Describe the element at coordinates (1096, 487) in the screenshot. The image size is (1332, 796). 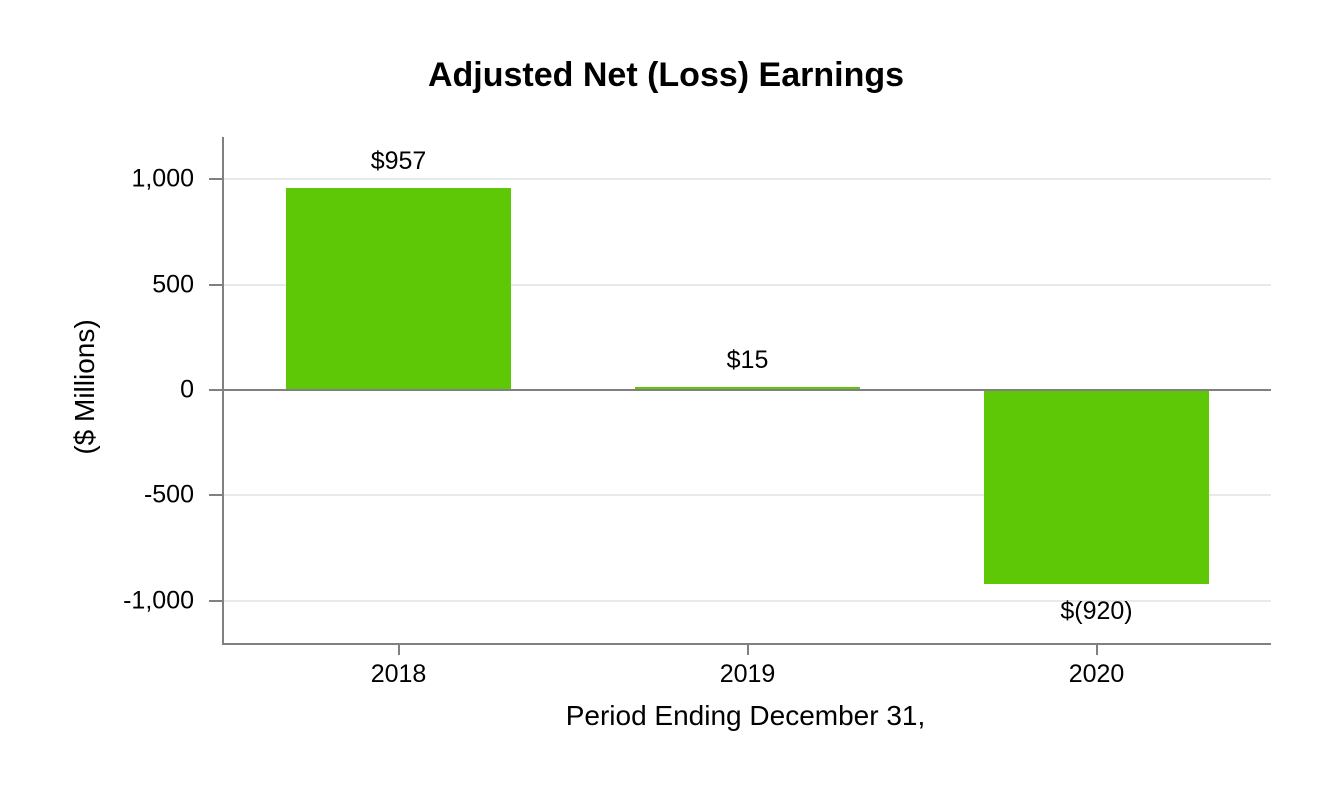
I see `bar-2020` at that location.